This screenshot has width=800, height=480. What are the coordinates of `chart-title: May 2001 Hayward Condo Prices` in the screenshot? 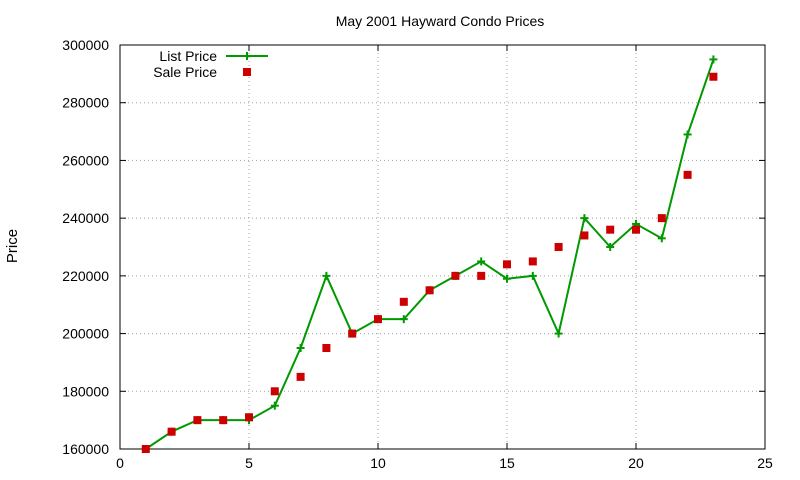 It's located at (440, 21).